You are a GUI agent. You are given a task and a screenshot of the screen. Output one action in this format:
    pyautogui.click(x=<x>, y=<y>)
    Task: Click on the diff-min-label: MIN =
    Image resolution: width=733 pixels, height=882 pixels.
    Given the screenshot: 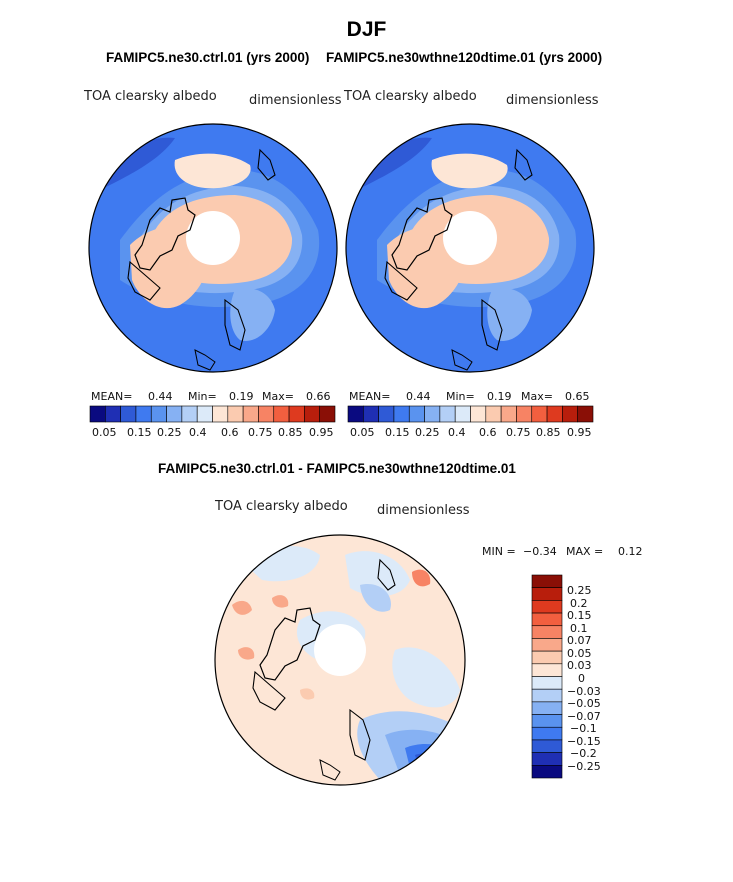 What is the action you would take?
    pyautogui.click(x=499, y=551)
    